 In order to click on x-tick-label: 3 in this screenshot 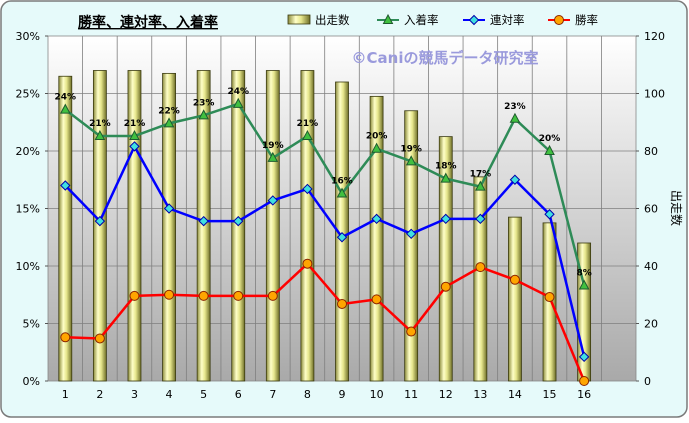, I will do `click(134, 394)`.